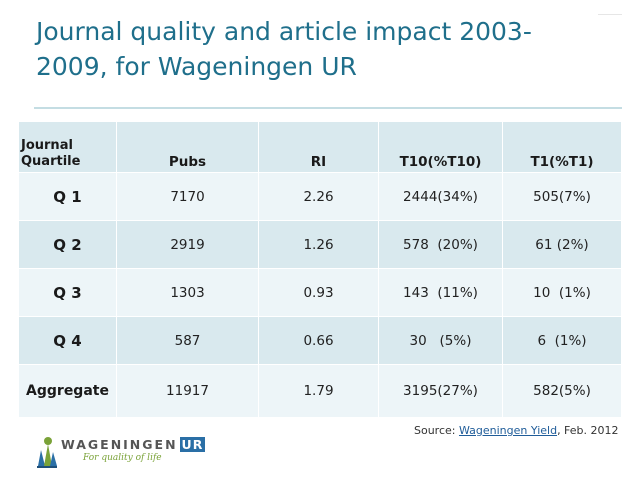 The width and height of the screenshot is (638, 479). What do you see at coordinates (440, 292) in the screenshot?
I see `row-t10: 143 (11%)` at bounding box center [440, 292].